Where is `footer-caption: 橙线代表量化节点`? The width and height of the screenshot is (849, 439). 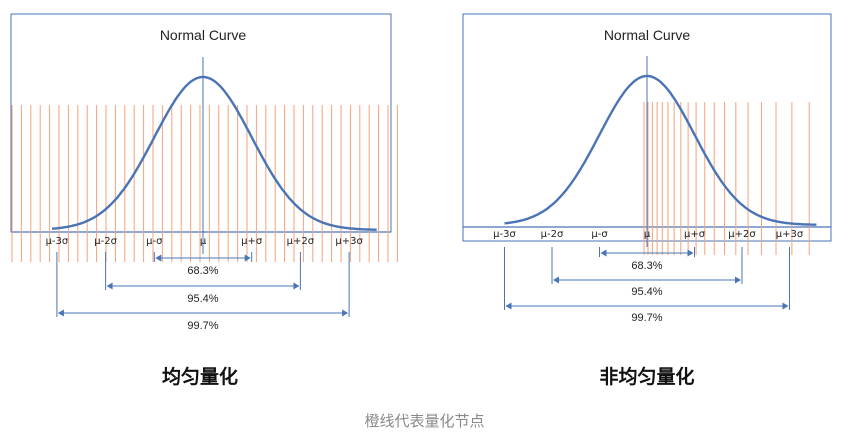
footer-caption: 橙线代表量化节点 is located at coordinates (424, 421).